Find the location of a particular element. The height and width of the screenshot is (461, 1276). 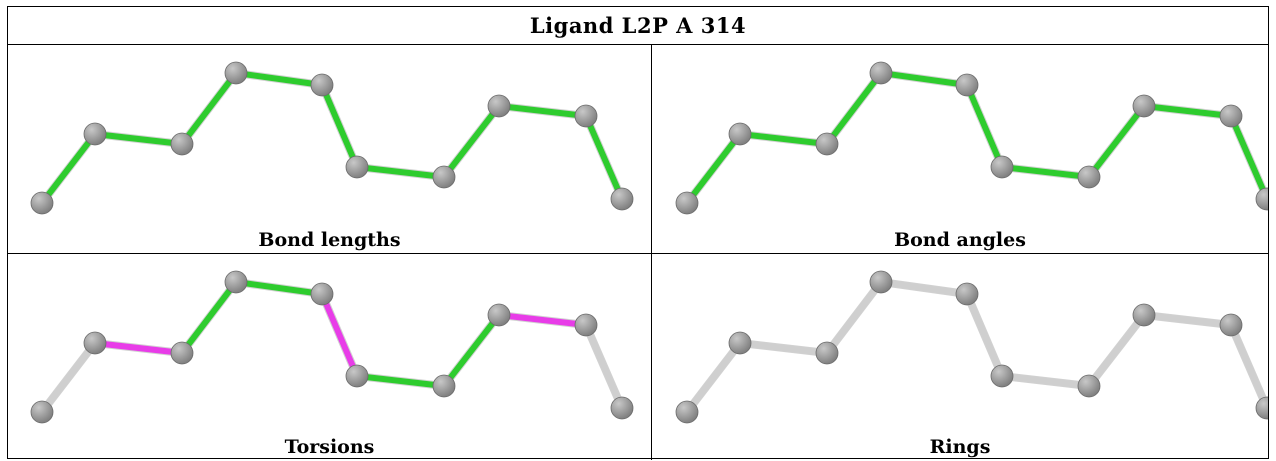

panel-caption-bond-angles: Bond angles is located at coordinates (960, 240).